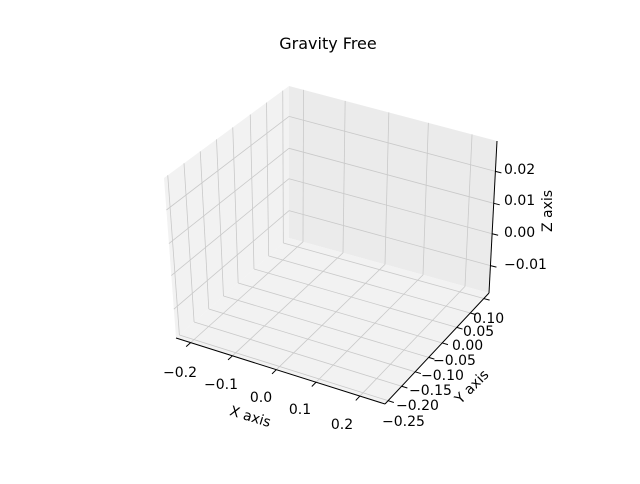  What do you see at coordinates (493, 217) in the screenshot?
I see `z-axis-line` at bounding box center [493, 217].